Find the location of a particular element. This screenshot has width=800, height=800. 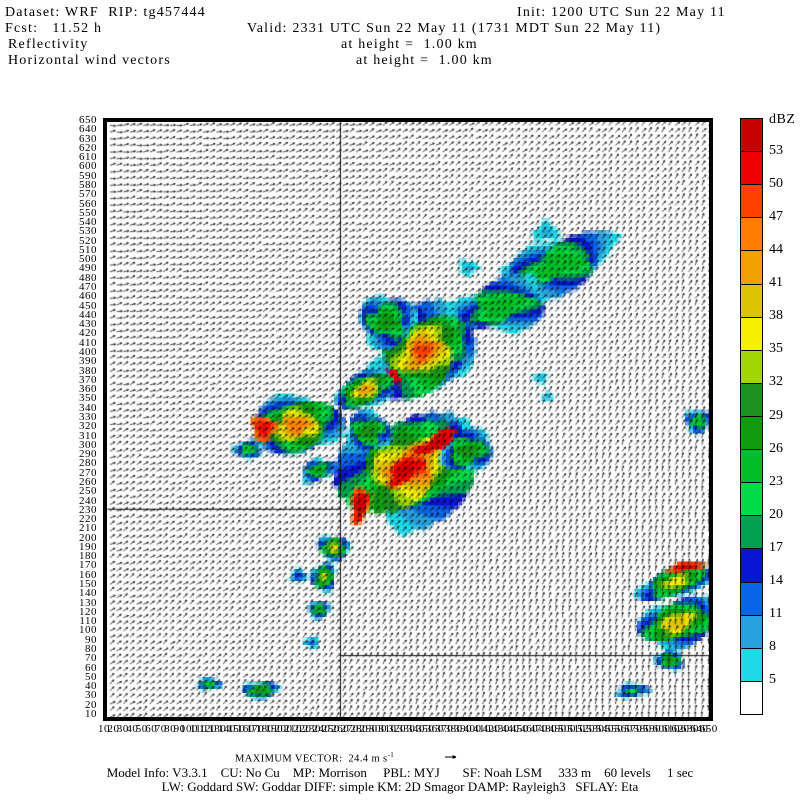

x-tick-label: 530 is located at coordinates (595, 729).